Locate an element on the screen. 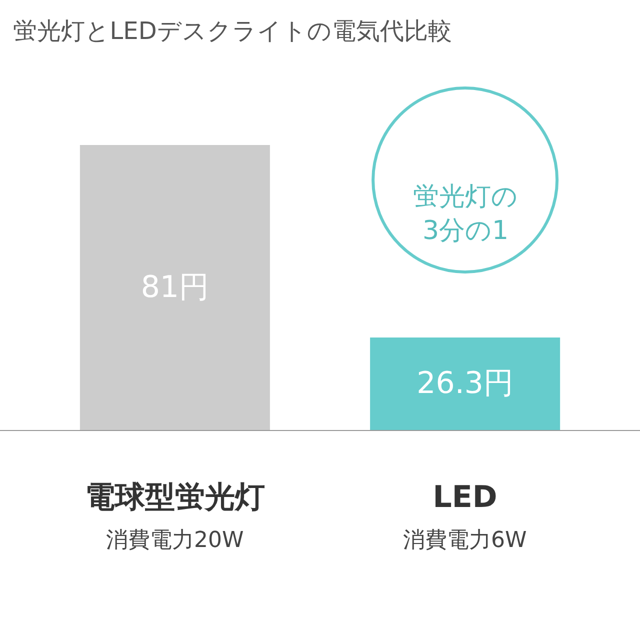  text: 消費電力6W is located at coordinates (465, 540).